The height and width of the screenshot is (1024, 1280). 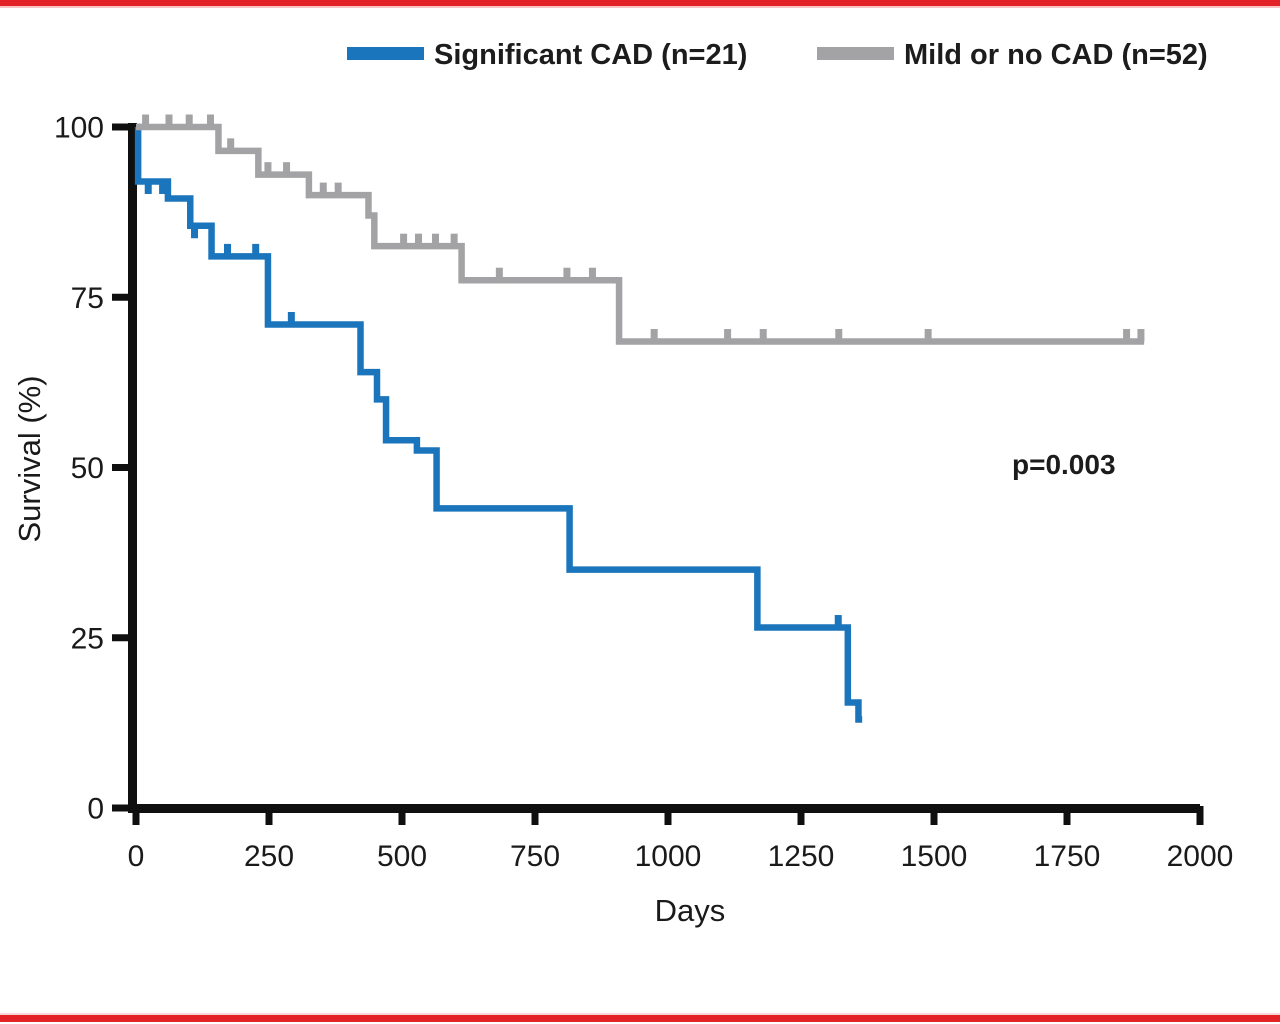 I want to click on bottom-border-fade, so click(x=640, y=1014).